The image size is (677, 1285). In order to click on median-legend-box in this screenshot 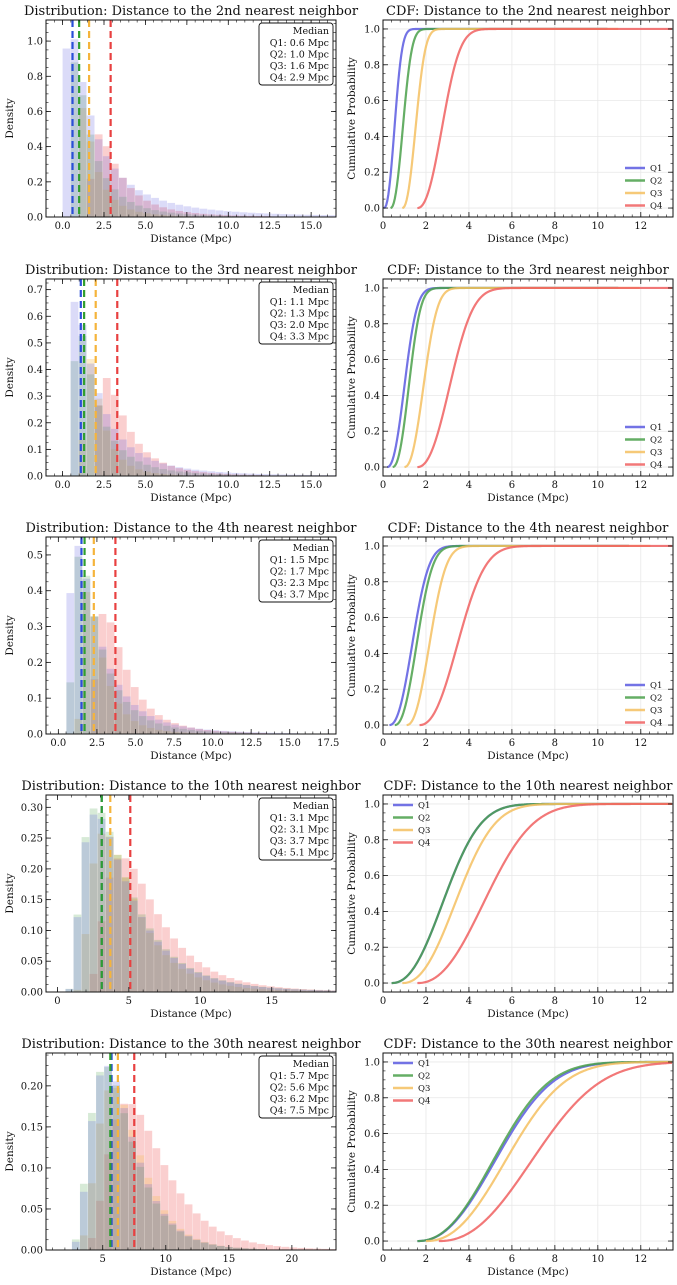, I will do `click(296, 313)`.